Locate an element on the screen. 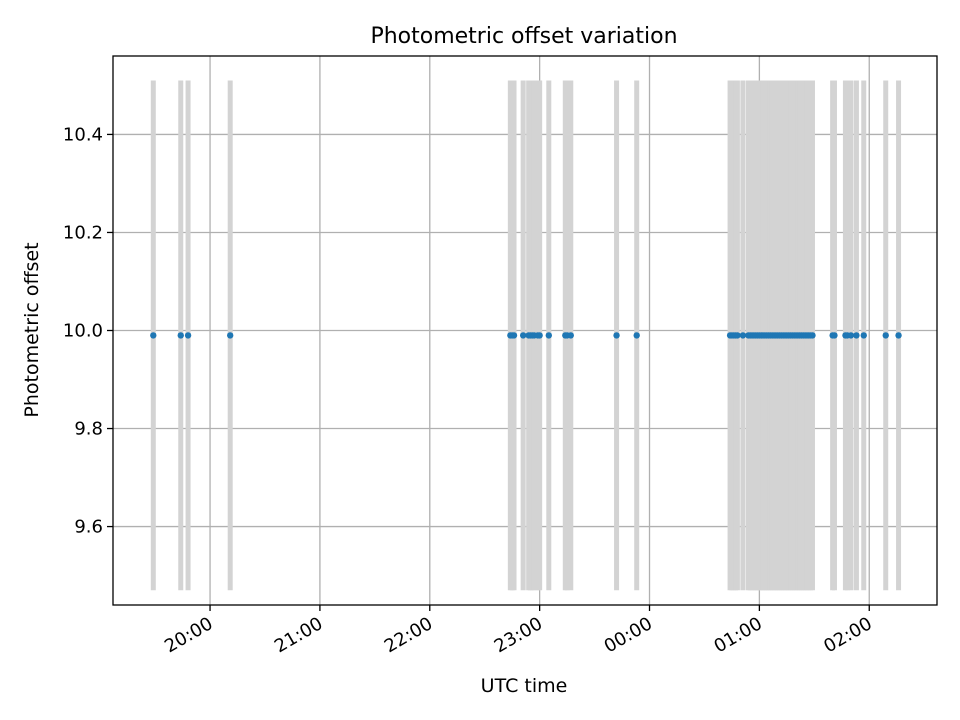 This screenshot has width=960, height=720. x-axis-ticks: 20:00 21:00 22:00 23:00 00:00 01:00 02:00 is located at coordinates (518, 631).